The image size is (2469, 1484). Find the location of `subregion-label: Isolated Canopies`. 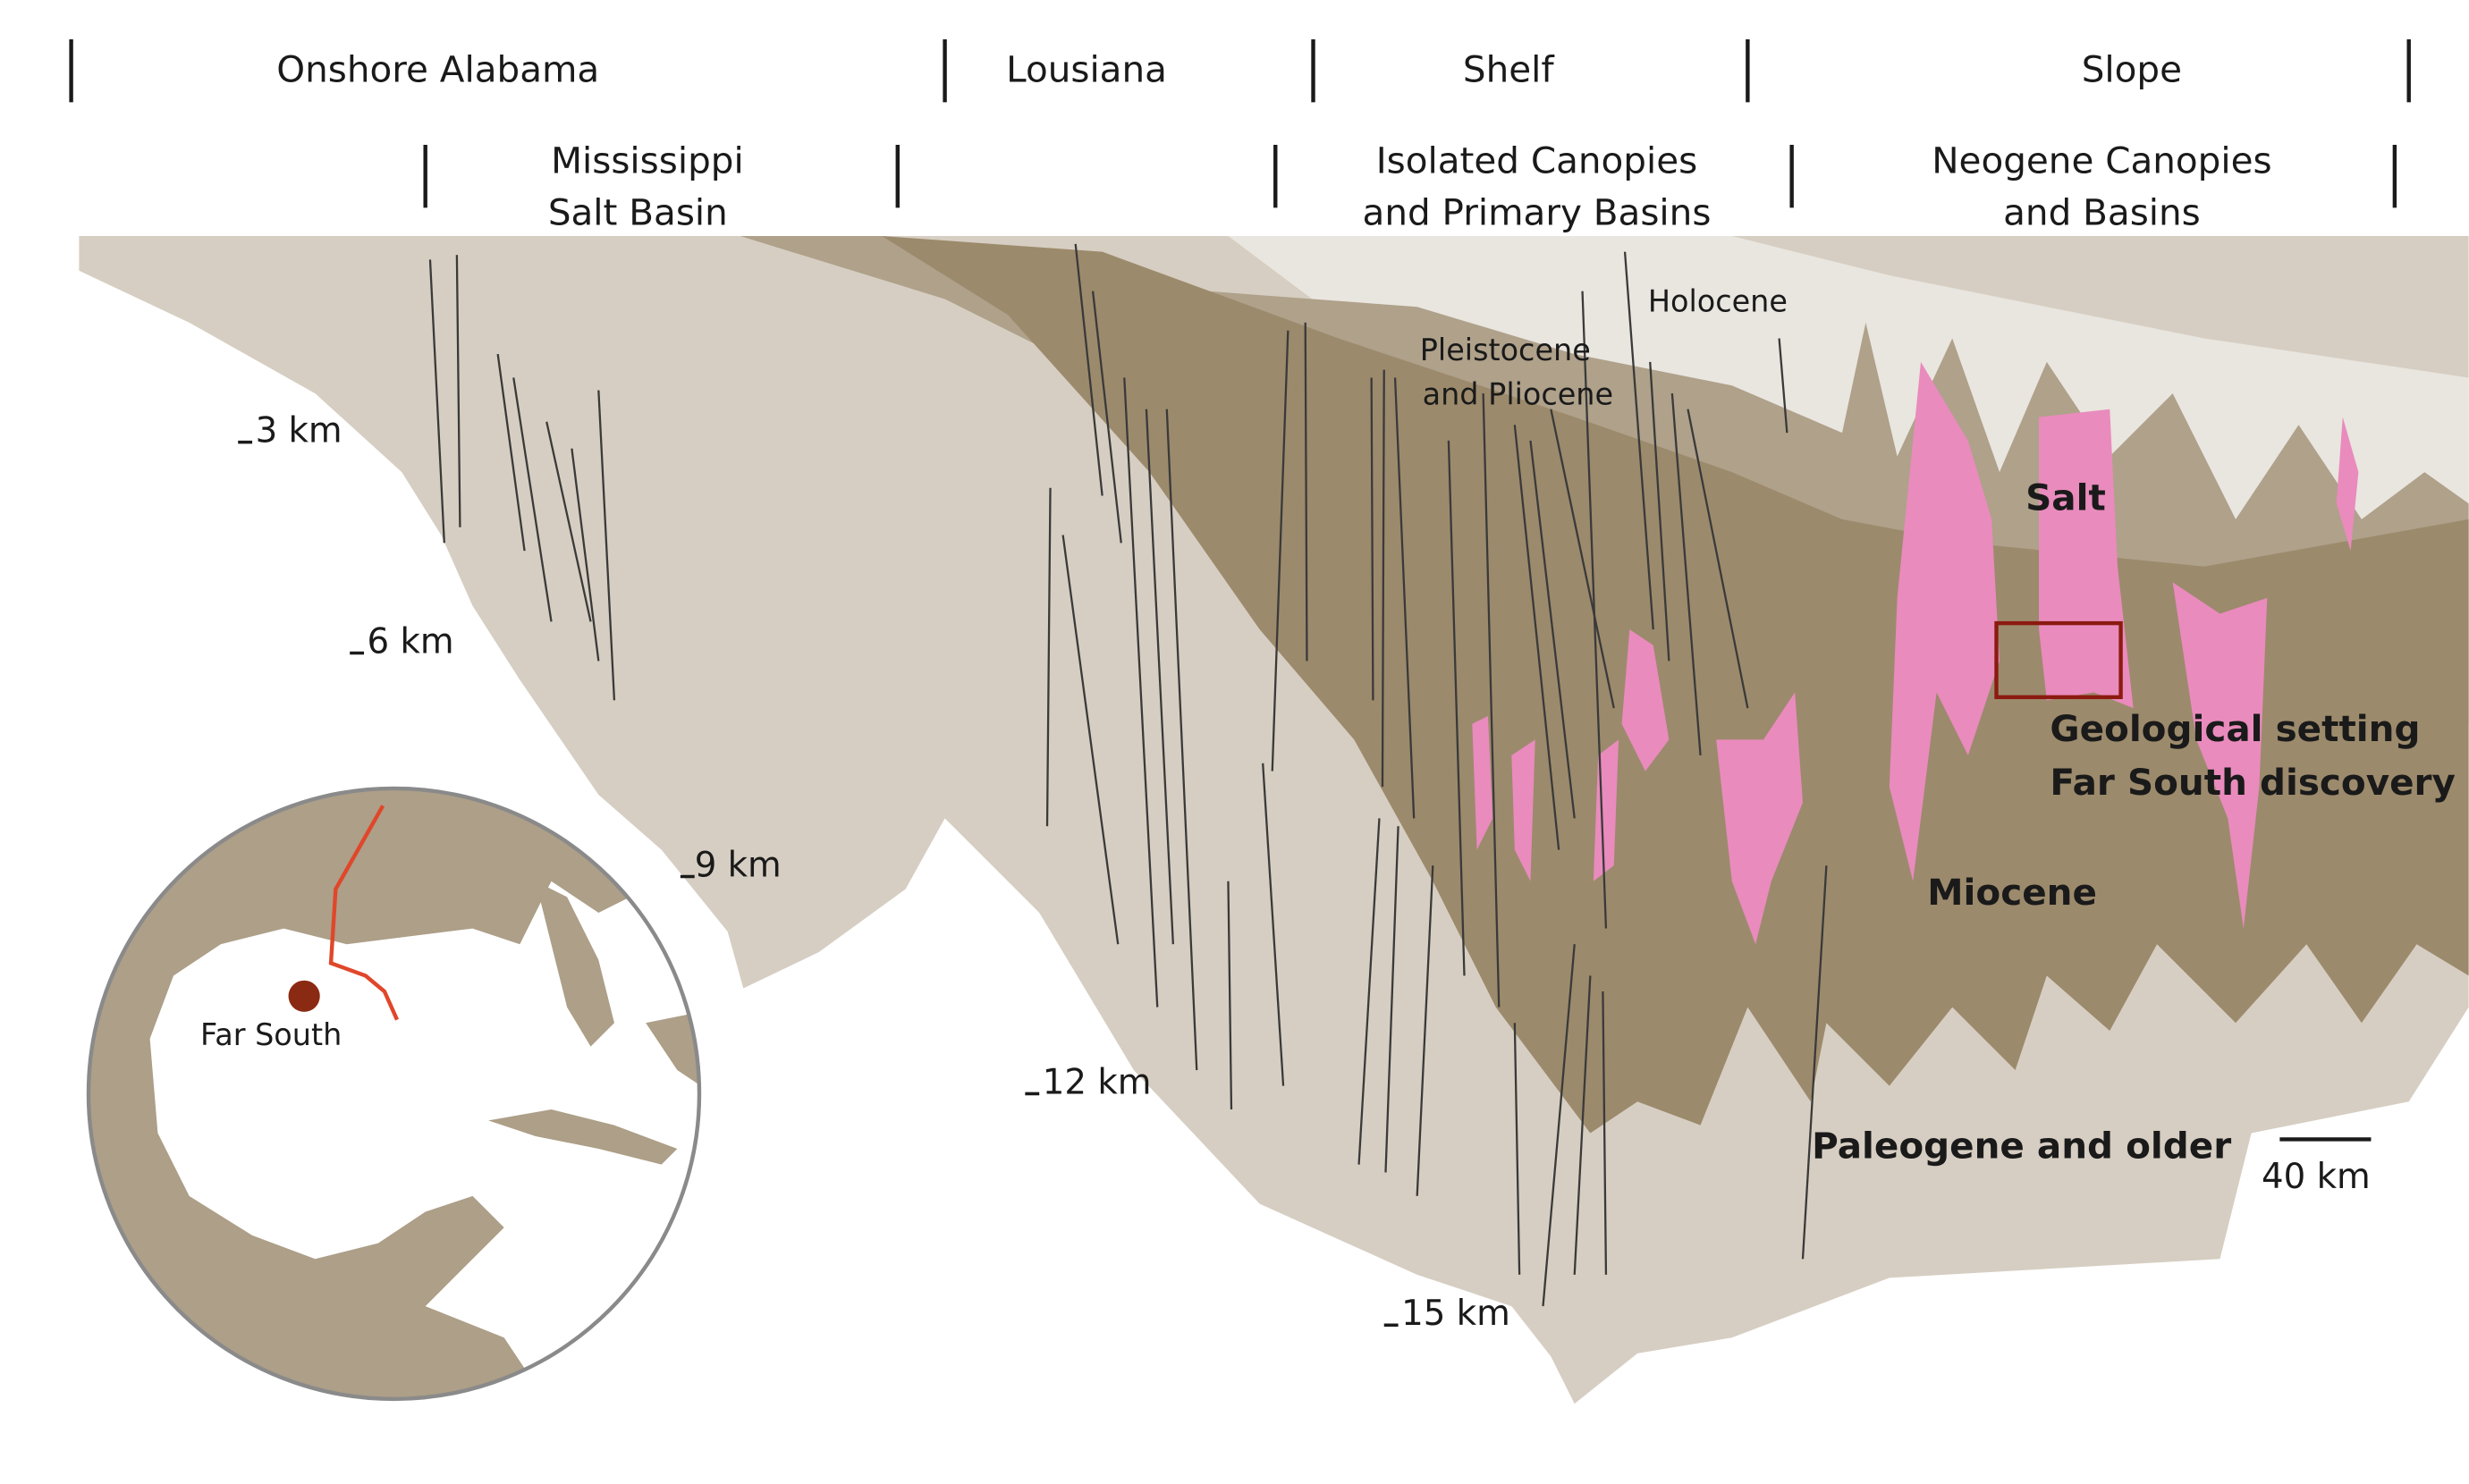

subregion-label: Isolated Canopies is located at coordinates (1537, 160).